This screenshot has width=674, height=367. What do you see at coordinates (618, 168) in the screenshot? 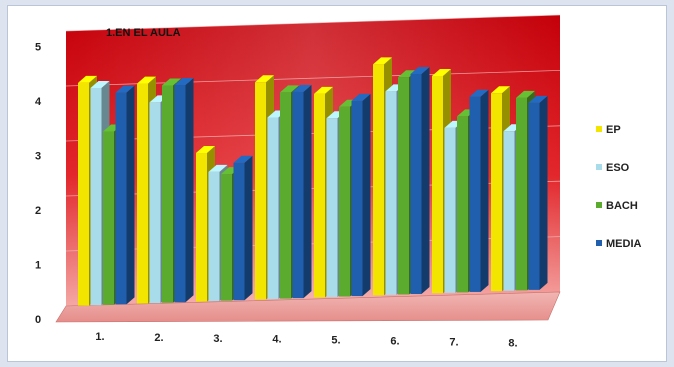
I see `legend-label: ESO` at bounding box center [618, 168].